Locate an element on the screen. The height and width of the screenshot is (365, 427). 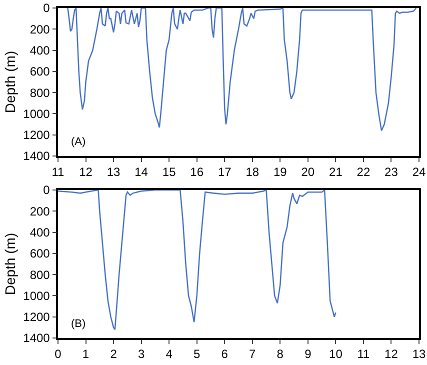
x-tick-label: 3 is located at coordinates (141, 354).